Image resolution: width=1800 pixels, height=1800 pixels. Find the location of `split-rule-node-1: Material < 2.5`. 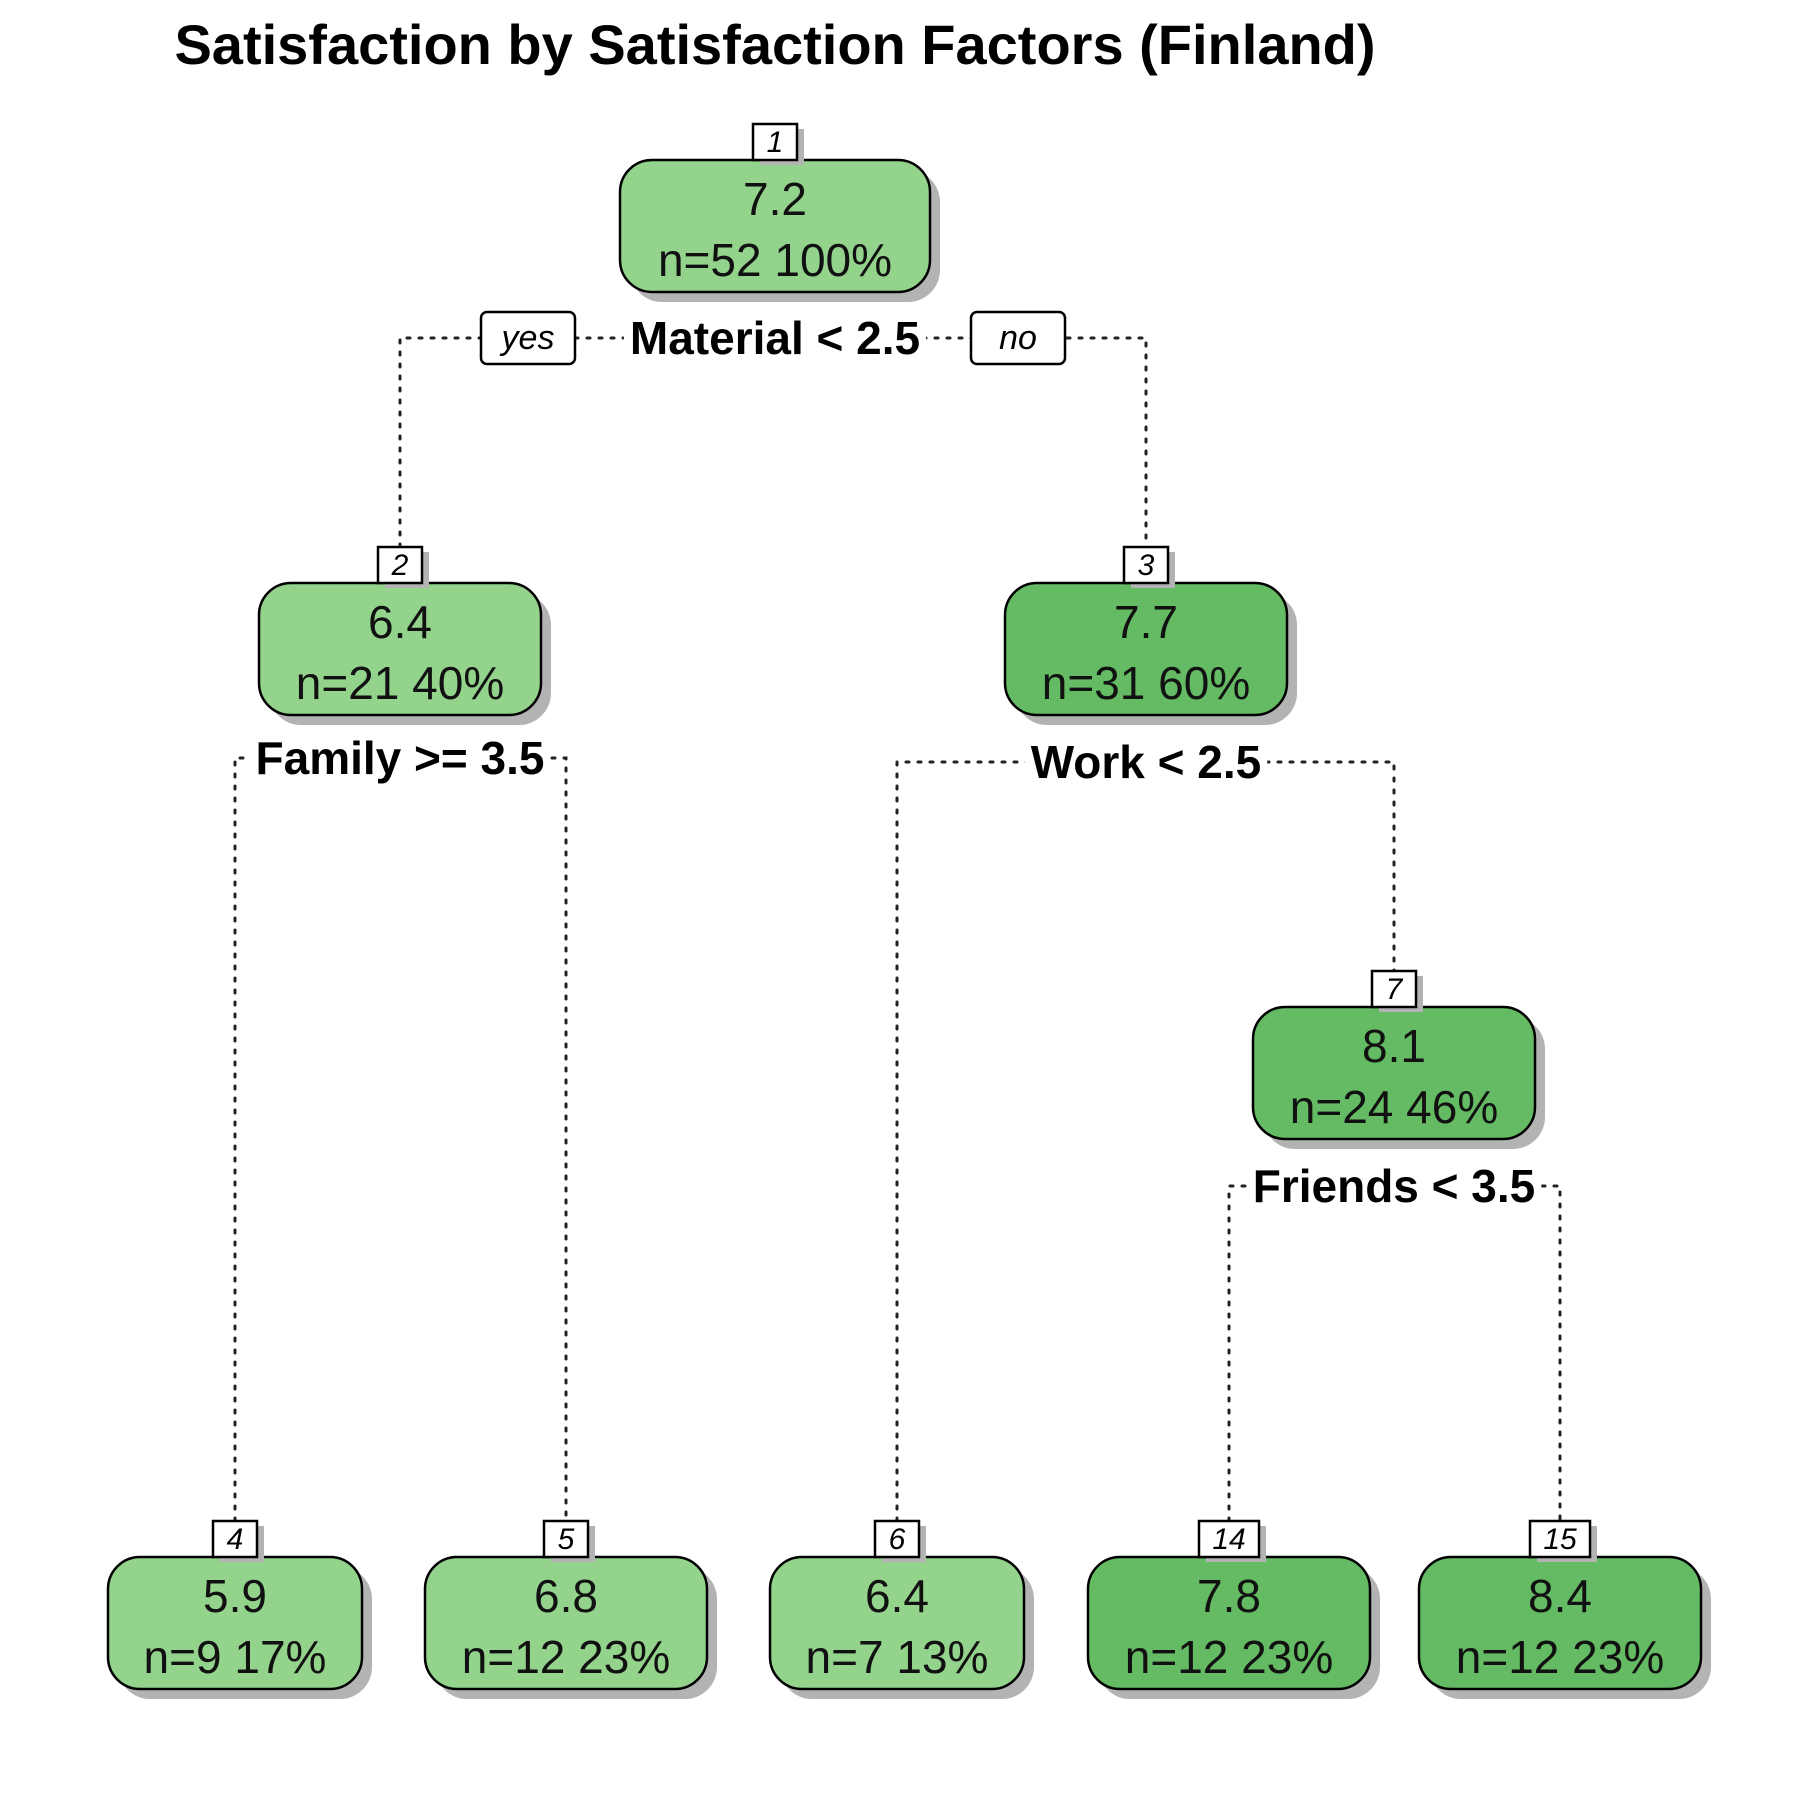

split-rule-node-1: Material < 2.5 is located at coordinates (775, 338).